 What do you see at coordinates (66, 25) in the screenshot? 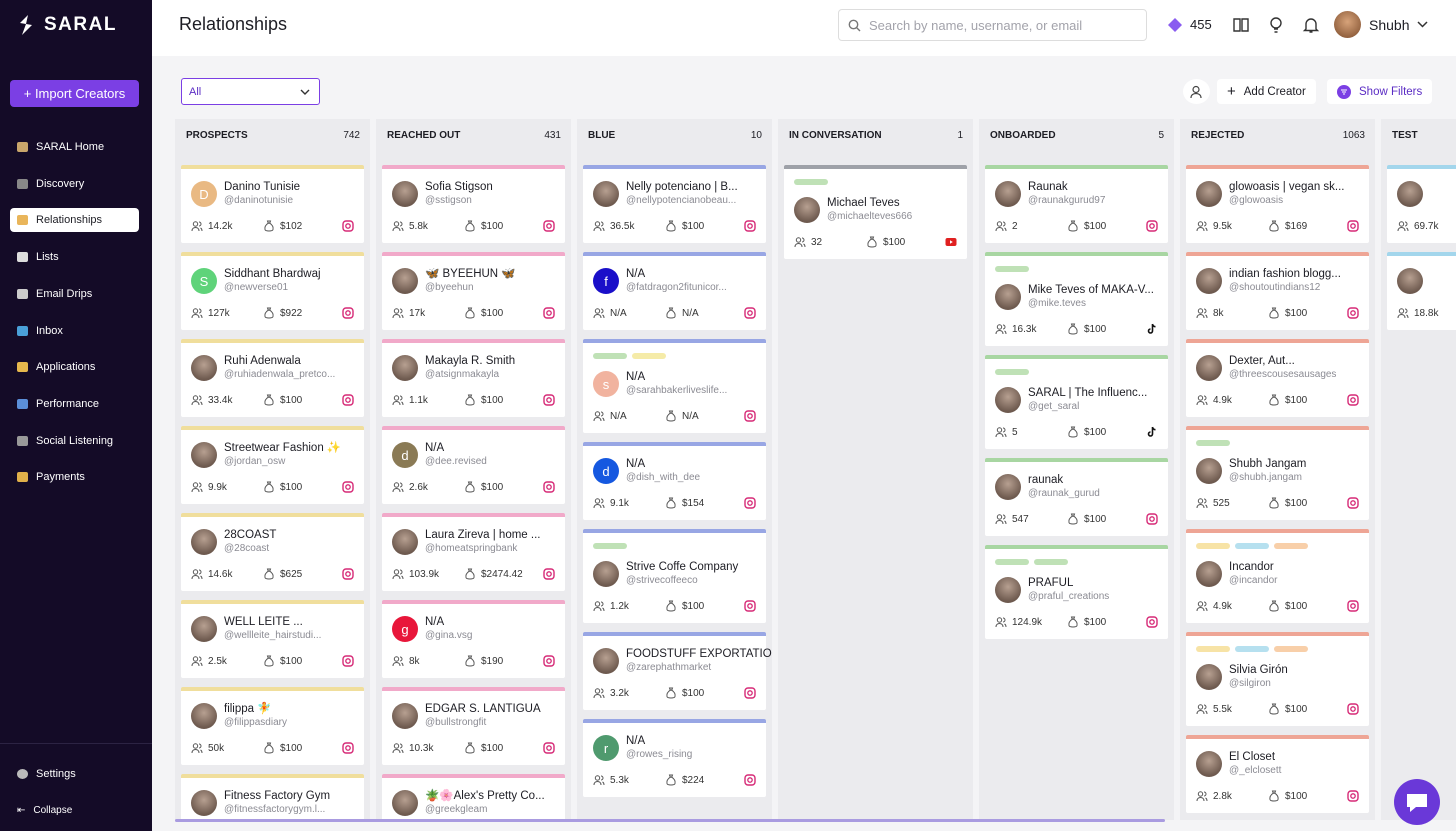
I see `logo: SARAL` at bounding box center [66, 25].